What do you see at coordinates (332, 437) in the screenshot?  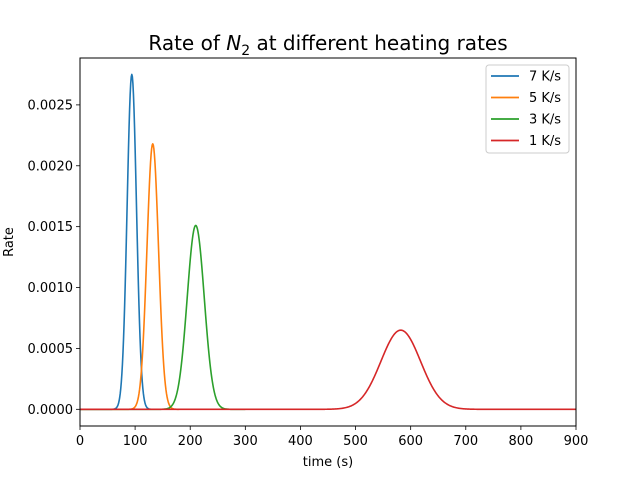 I see `x-axis: 0 100 200 300 400 500 600 700 800 900` at bounding box center [332, 437].